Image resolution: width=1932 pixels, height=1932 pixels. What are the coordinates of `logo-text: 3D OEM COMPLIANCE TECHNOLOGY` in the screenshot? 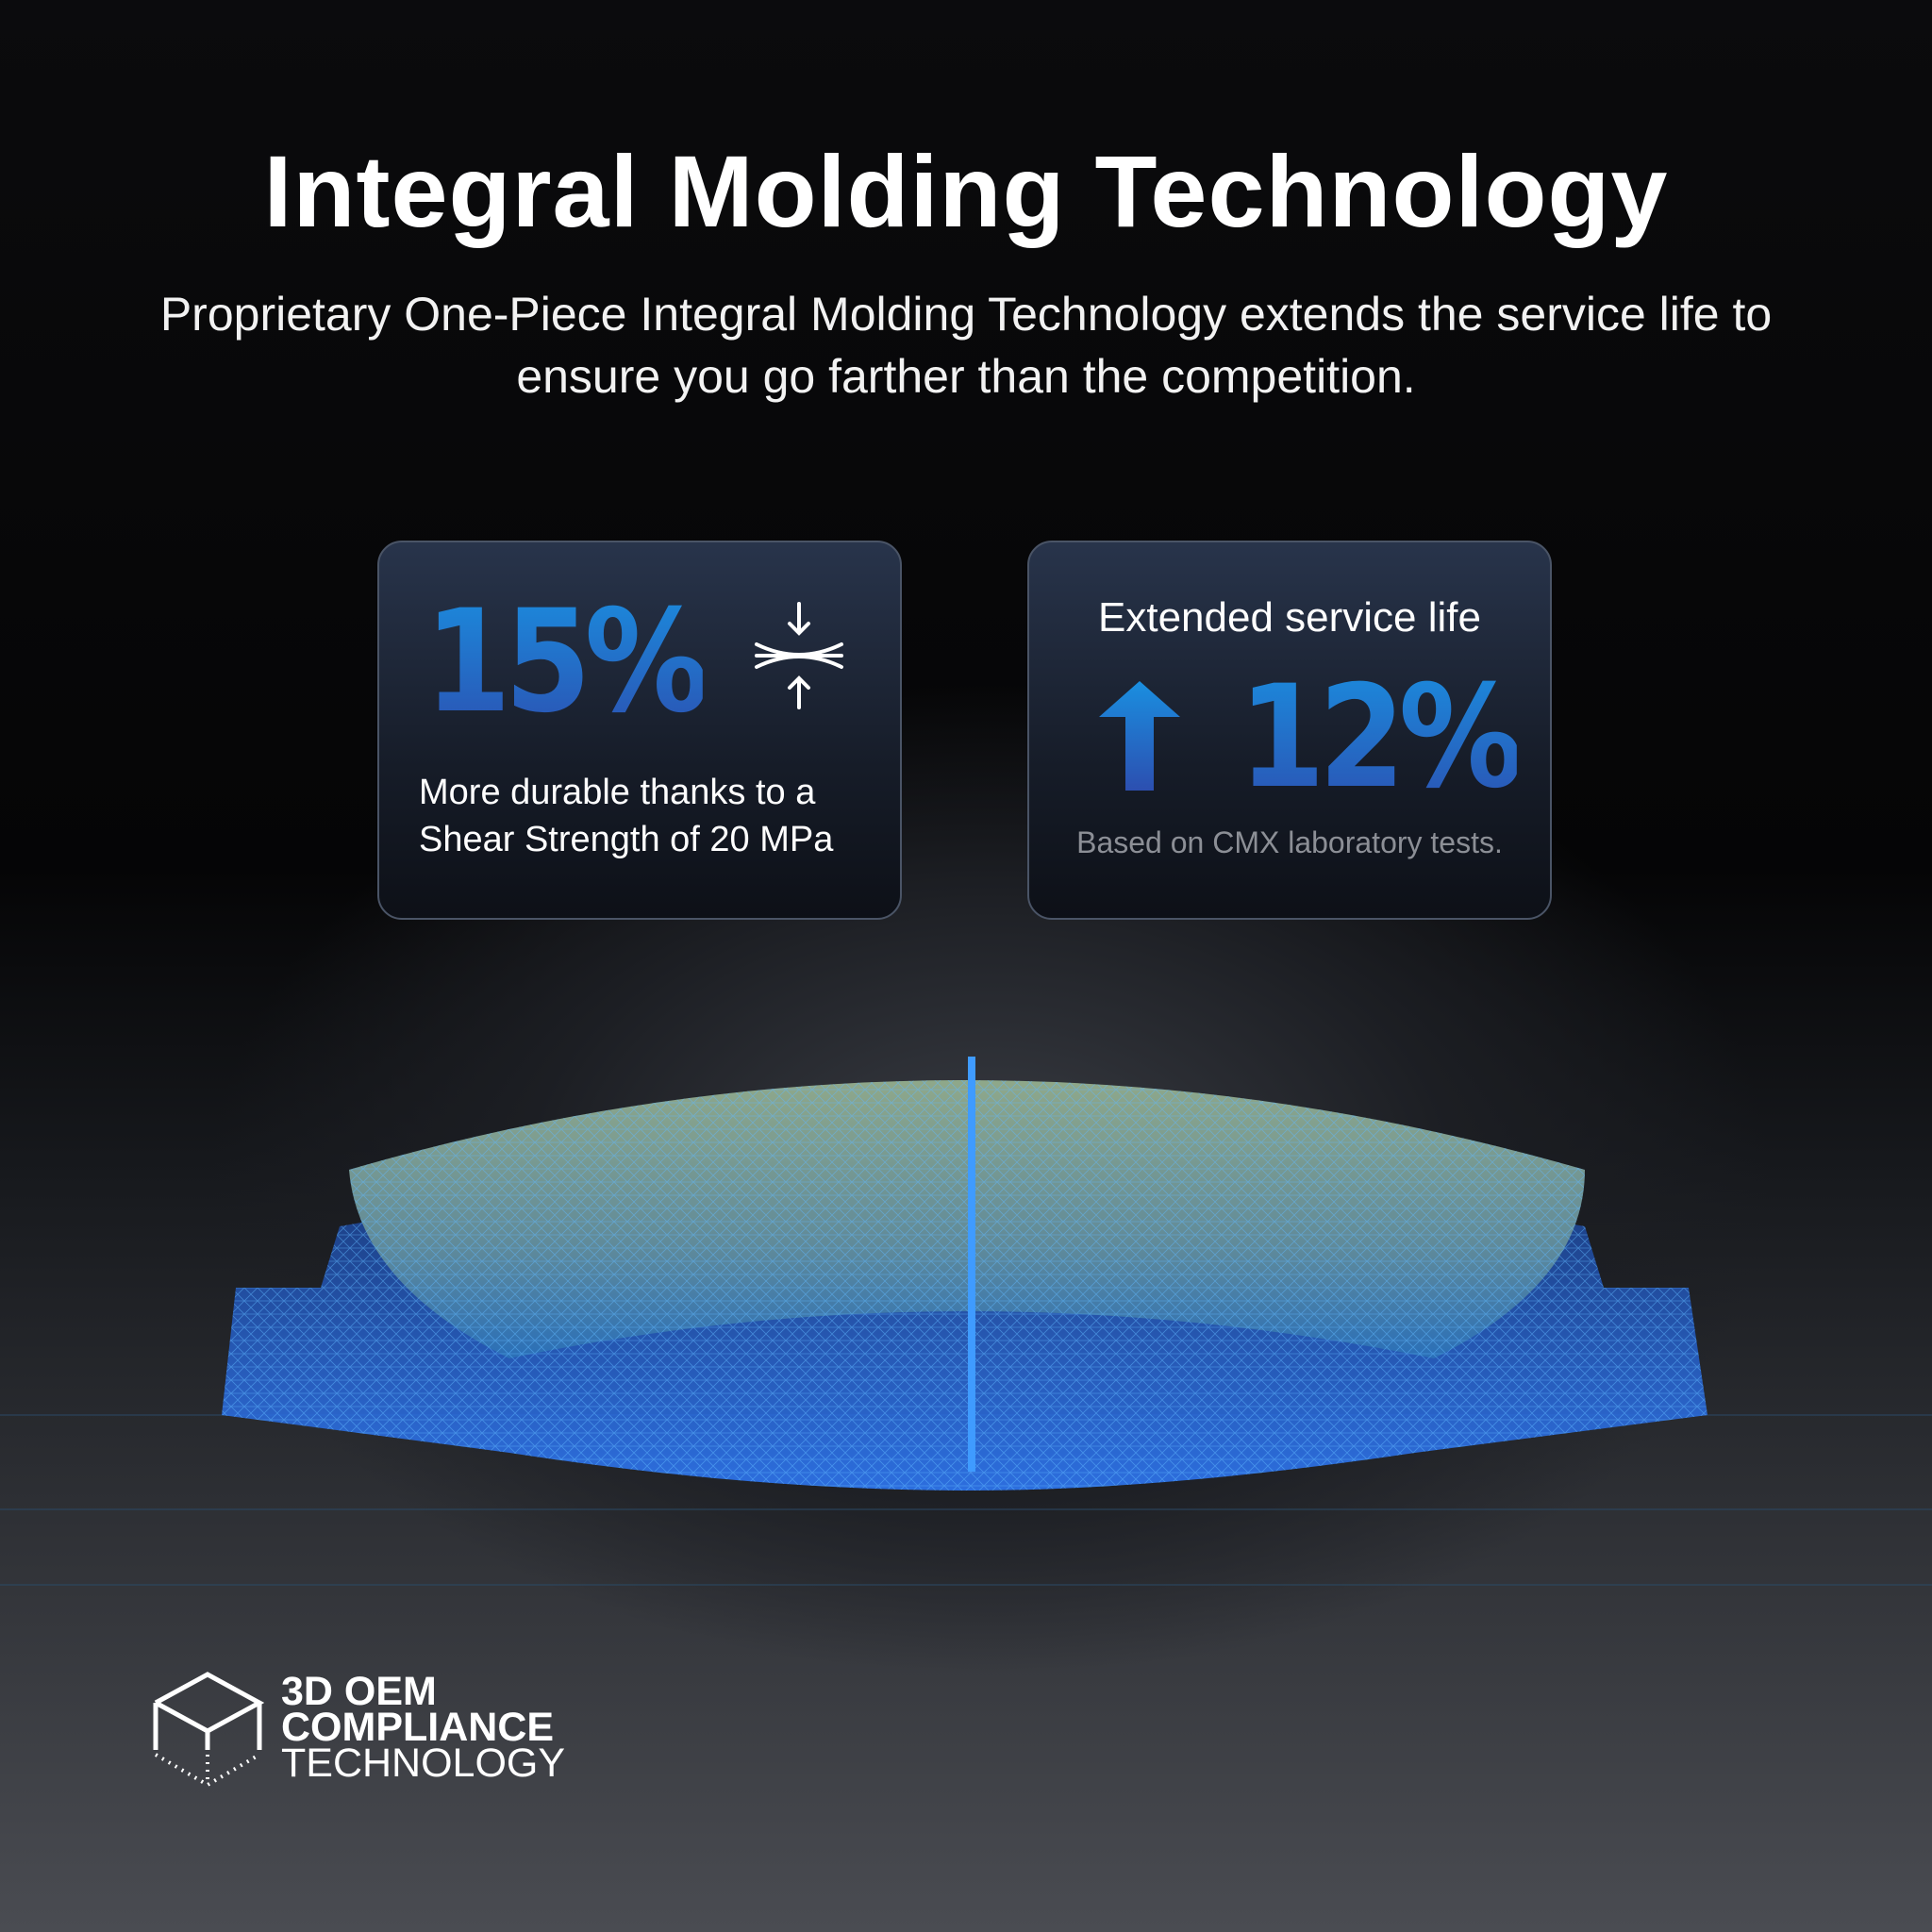 It's located at (423, 1728).